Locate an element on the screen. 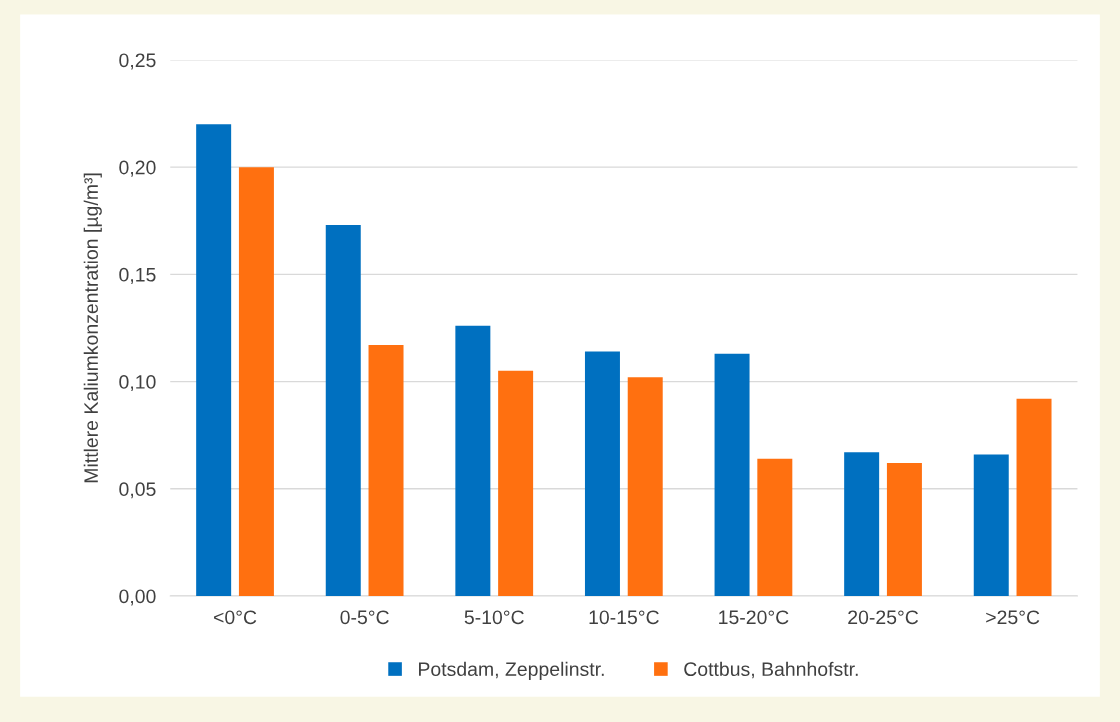  legend-label: Cottbus, Bahnhofstr. is located at coordinates (771, 670).